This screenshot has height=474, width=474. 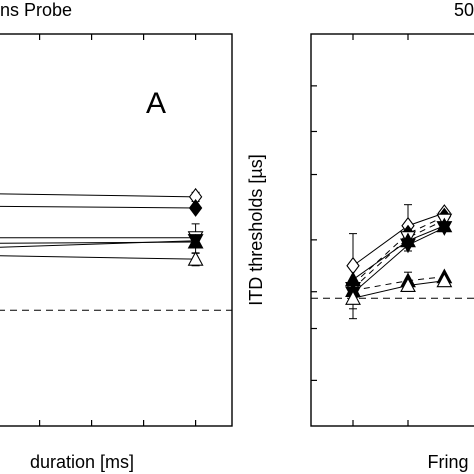 What do you see at coordinates (464, 10) in the screenshot?
I see `right-panel-title: 50` at bounding box center [464, 10].